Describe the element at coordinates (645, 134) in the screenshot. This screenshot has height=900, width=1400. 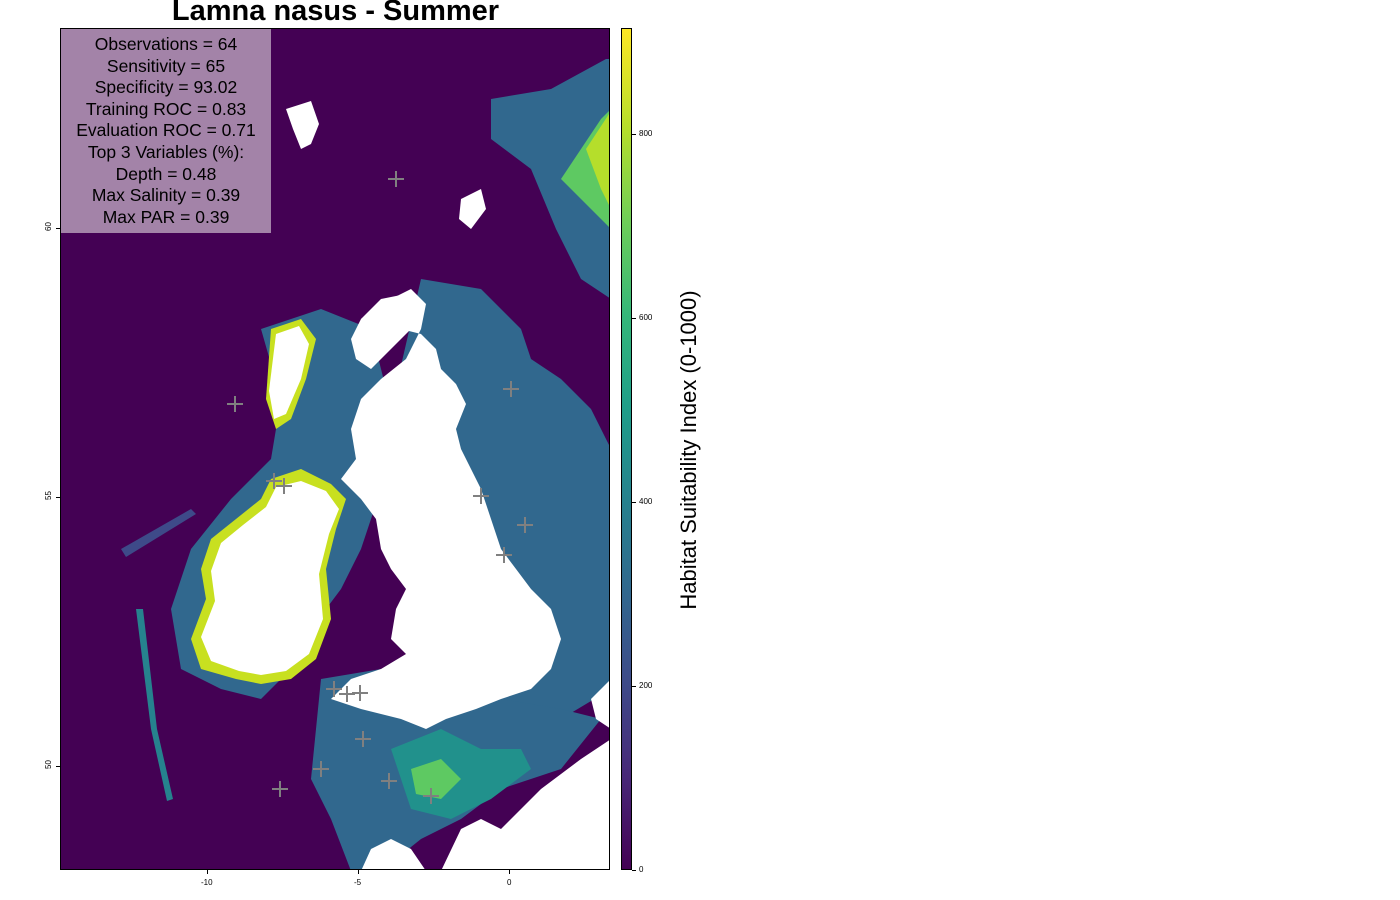
I see `colorbar-label-800: 800` at that location.